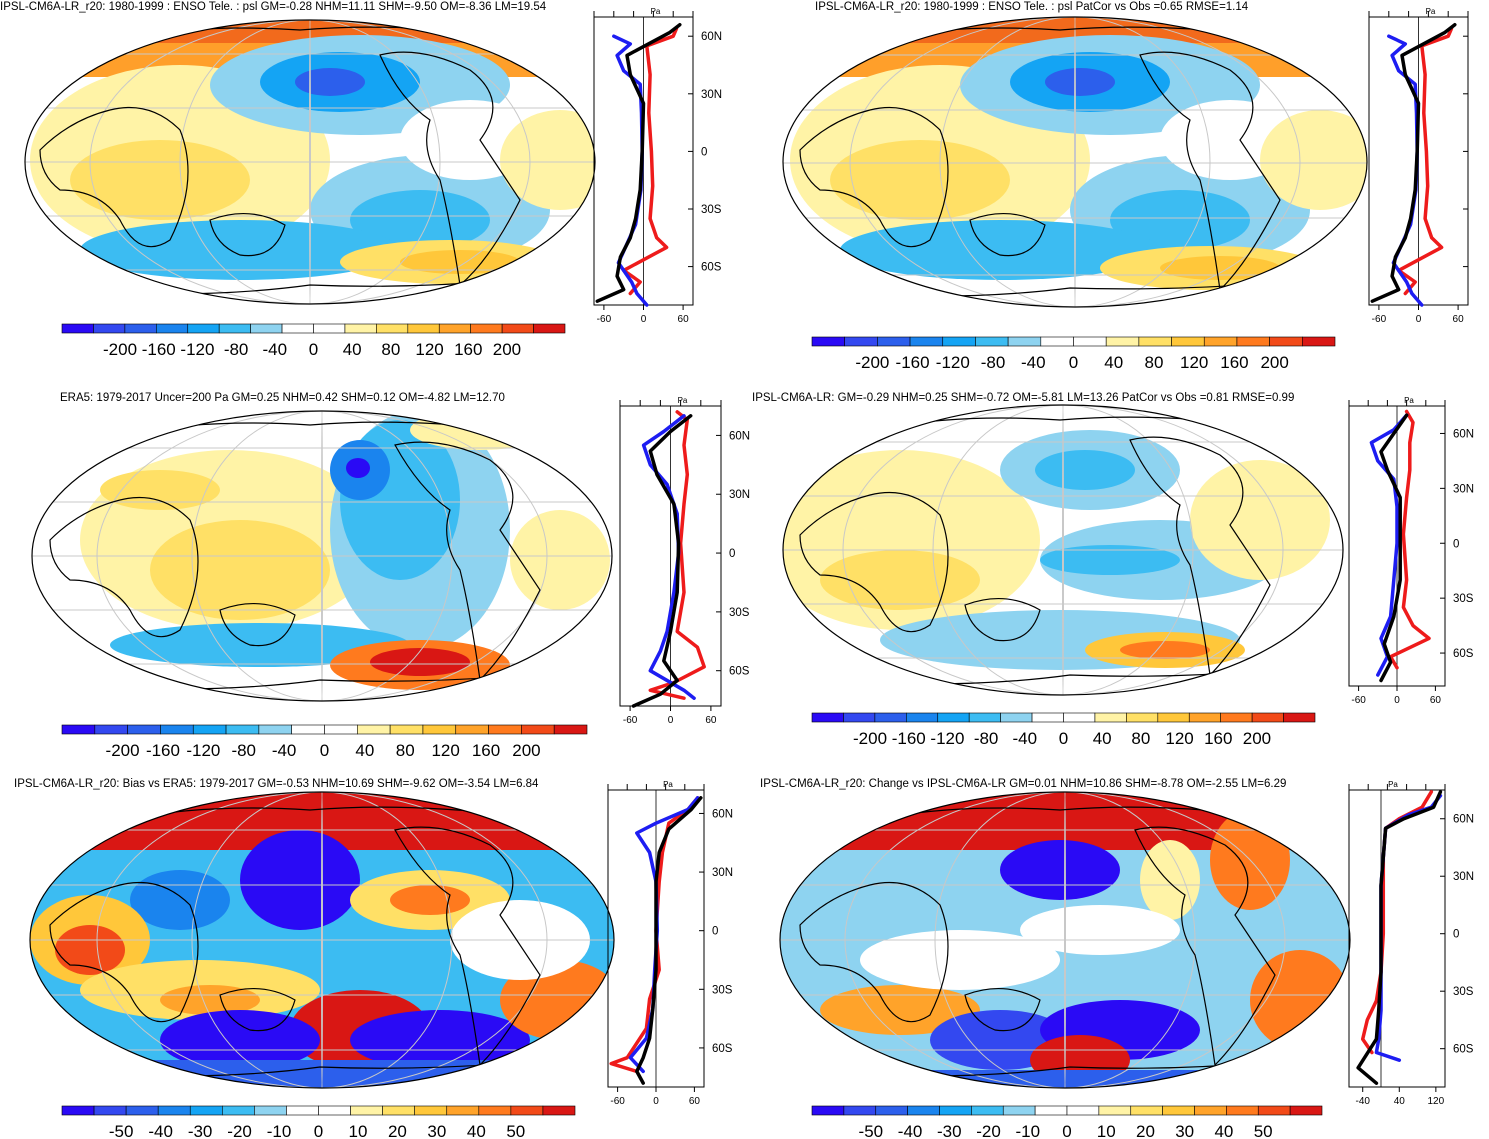 The width and height of the screenshot is (1489, 1139). Describe the element at coordinates (1400, 1101) in the screenshot. I see `profile-x-tick-label: 40` at that location.